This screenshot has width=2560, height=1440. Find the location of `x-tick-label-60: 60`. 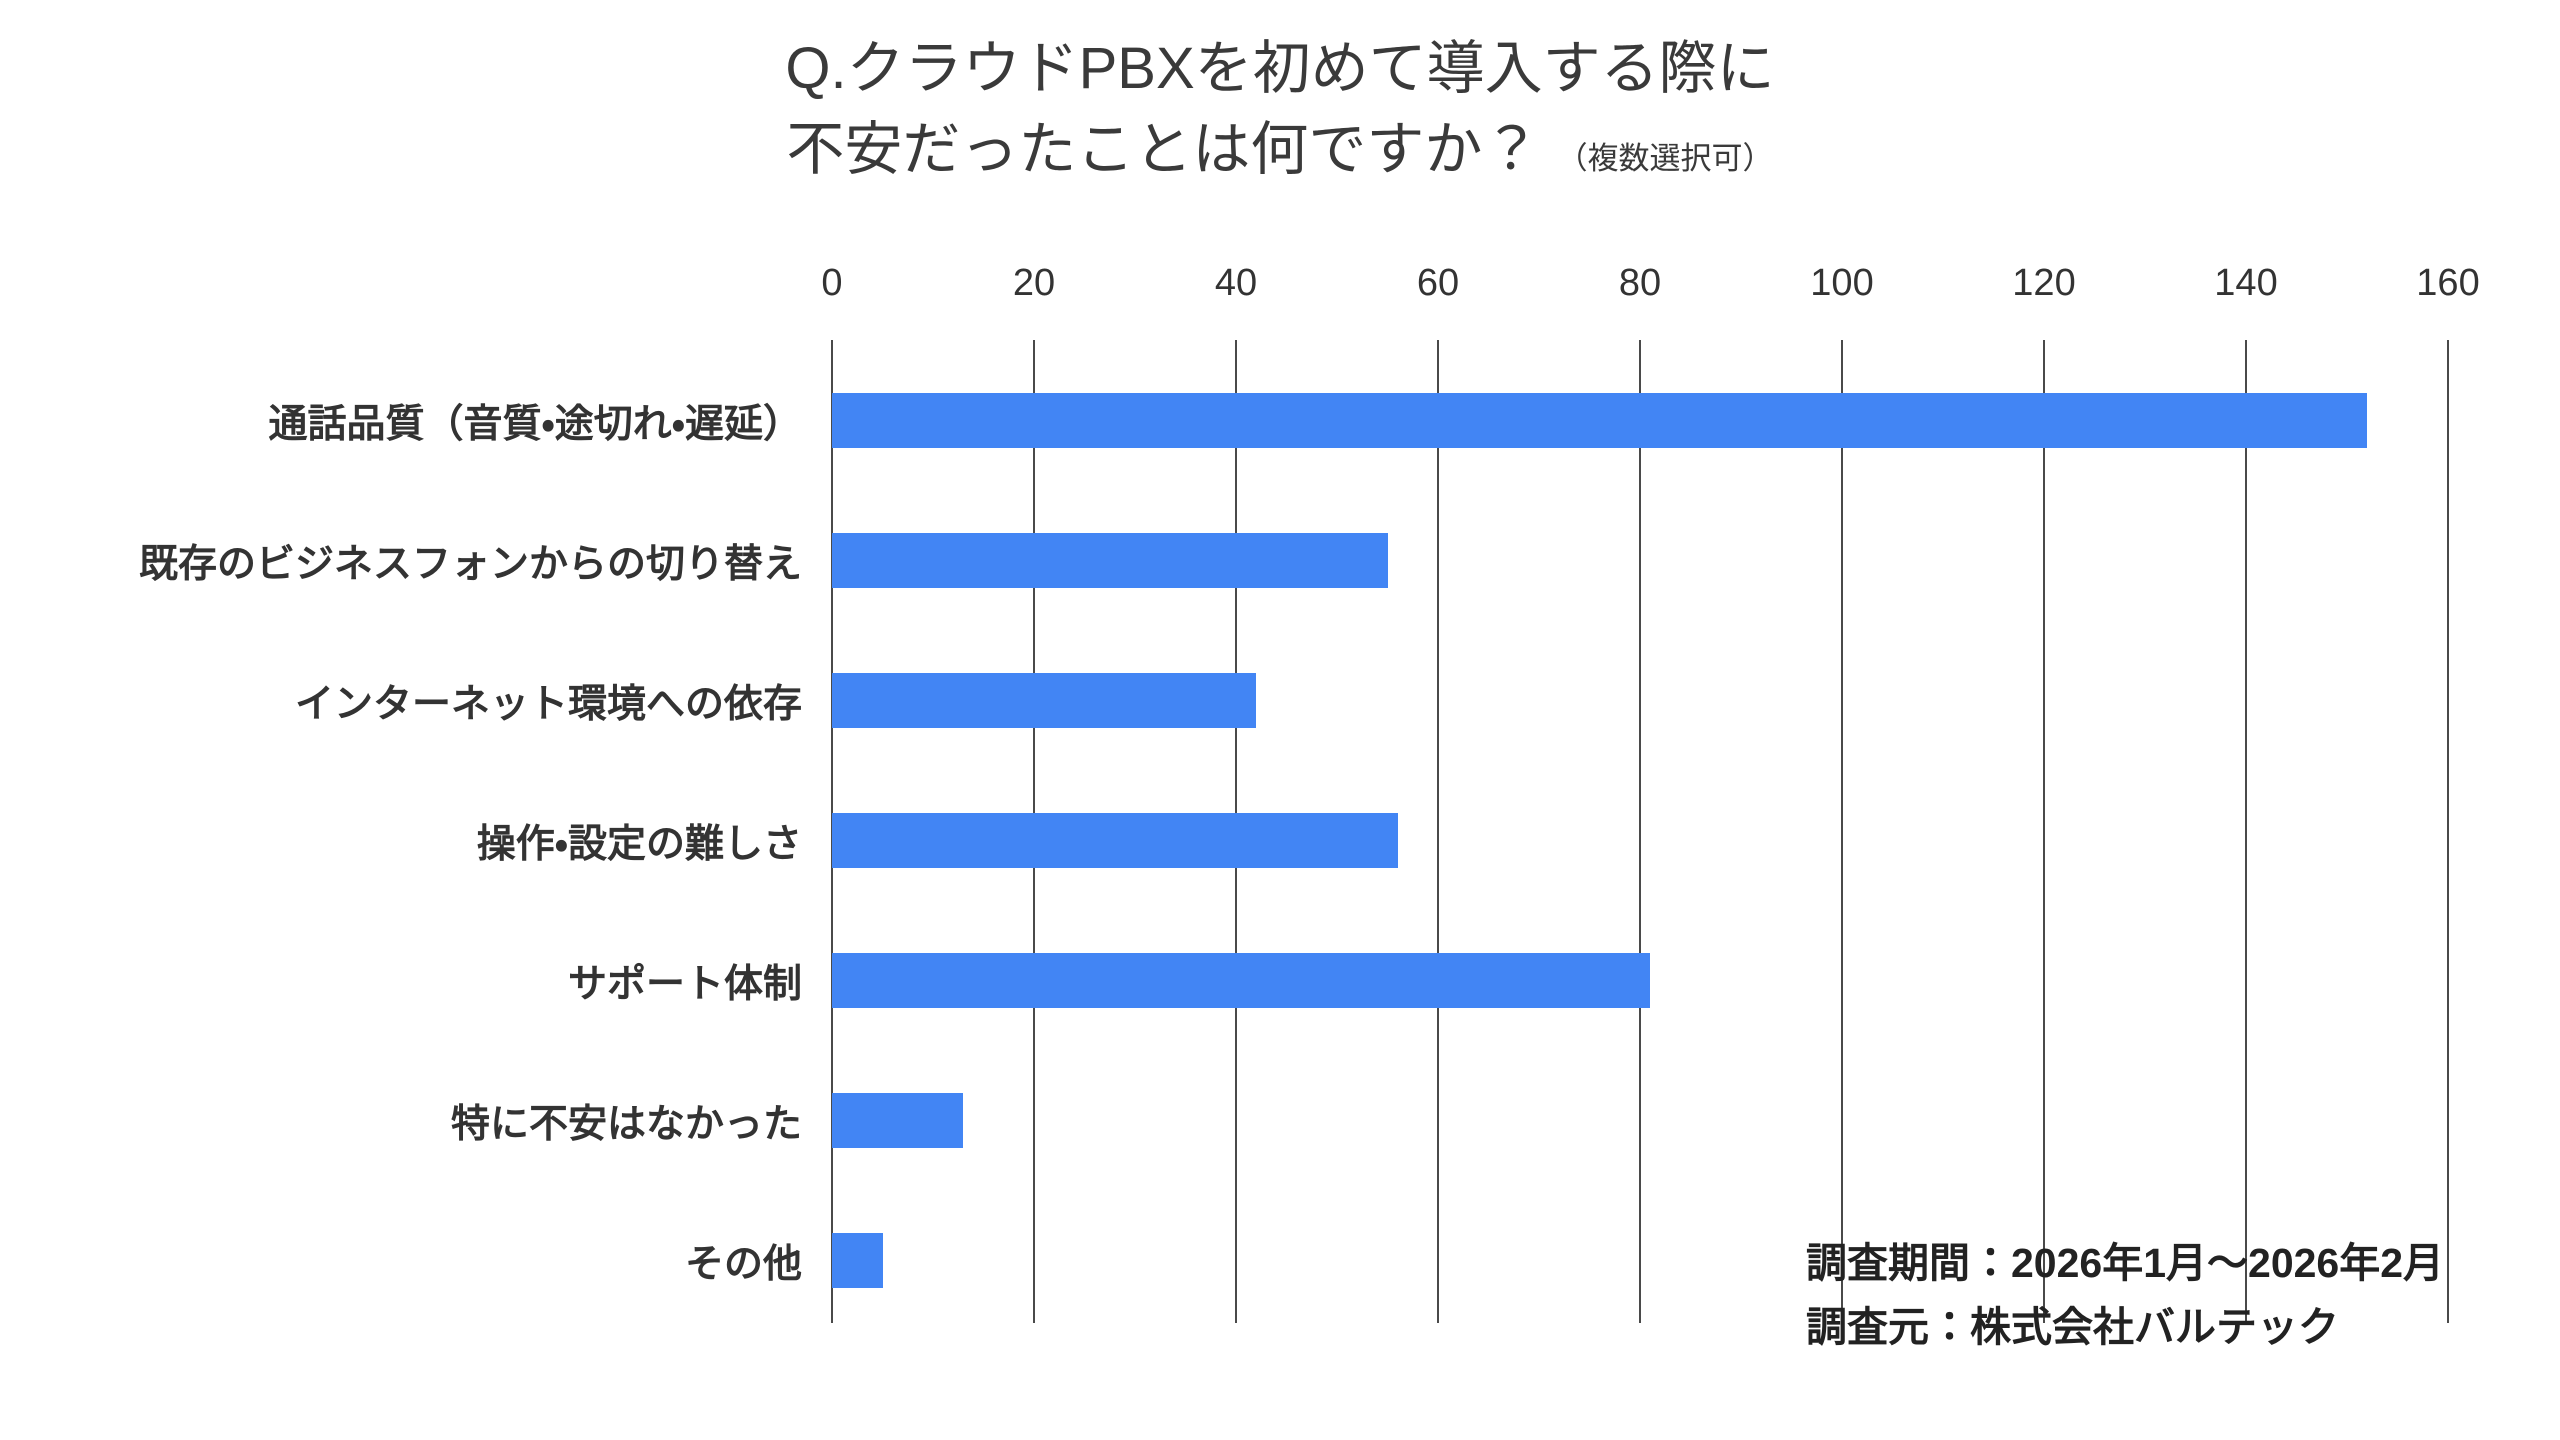

x-tick-label-60: 60 is located at coordinates (1438, 283).